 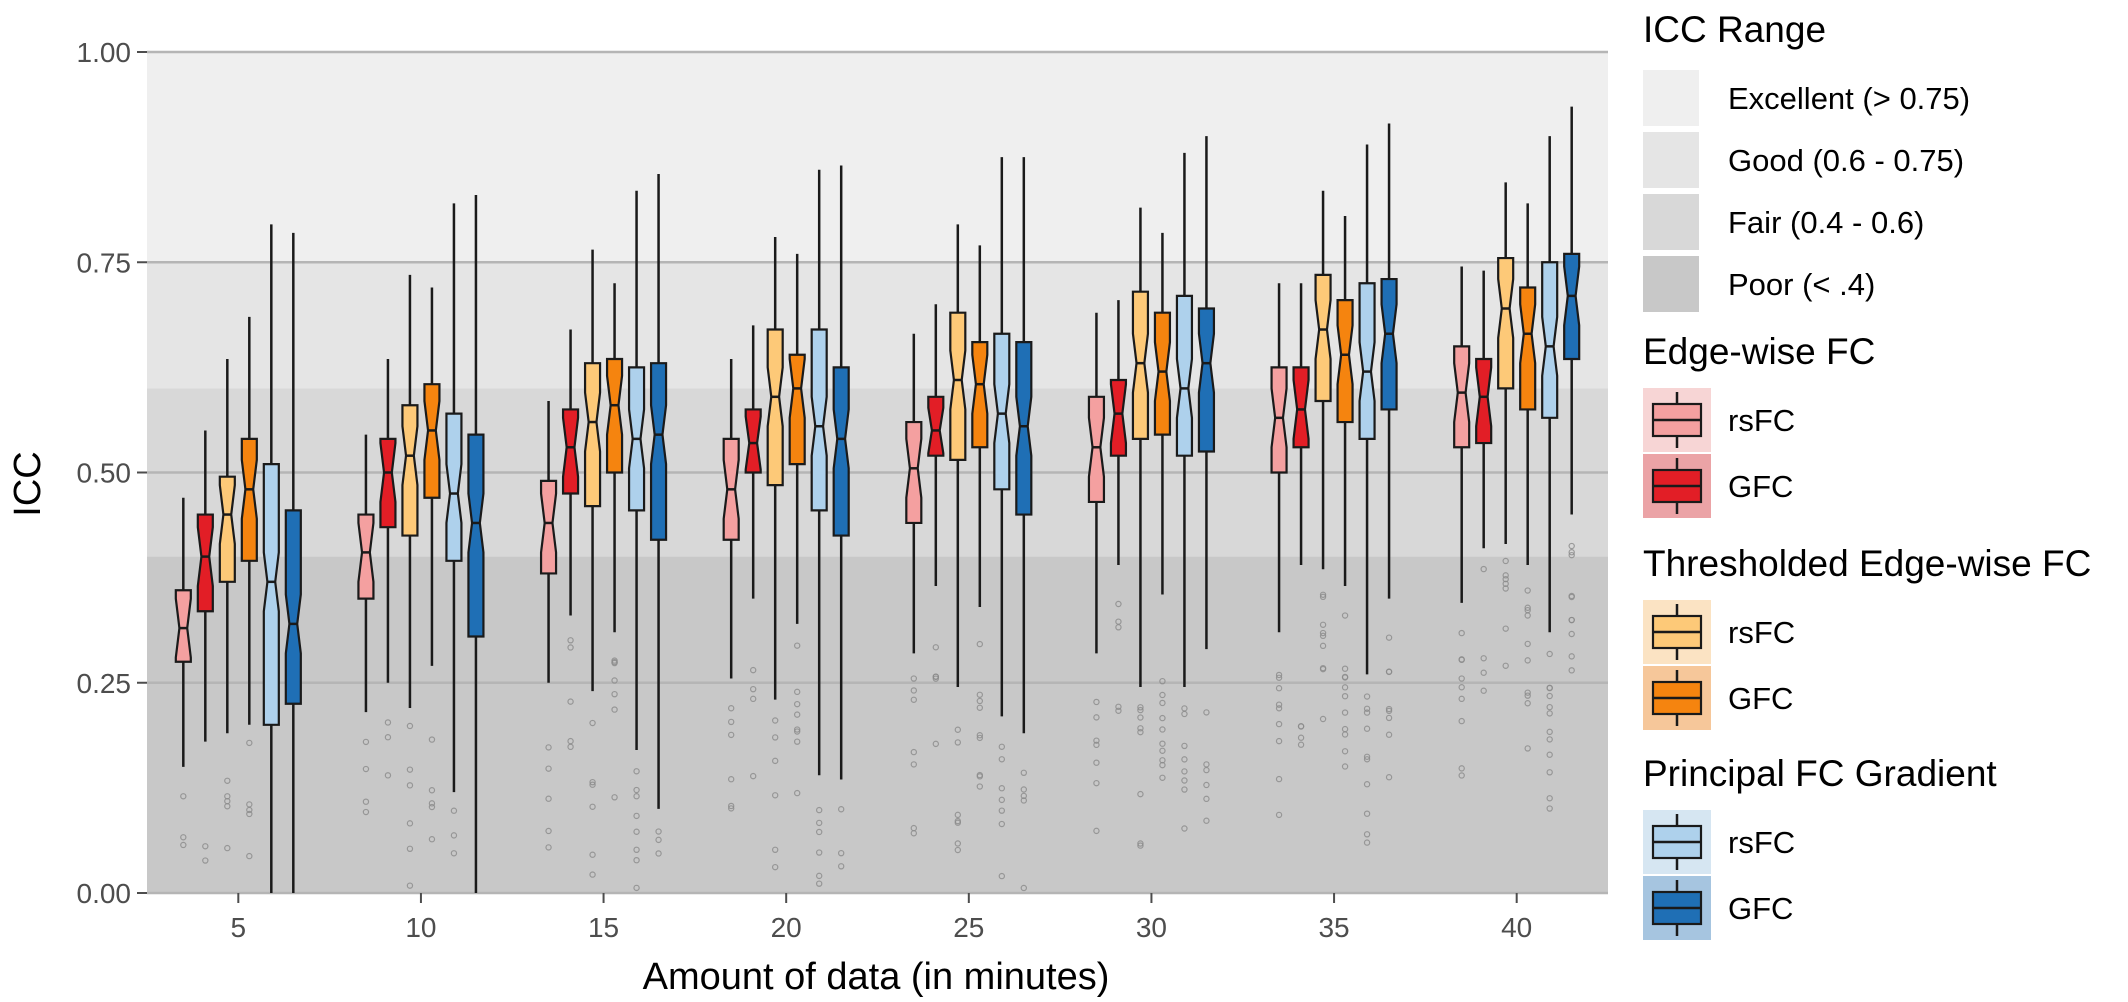 I want to click on boxplot-s1-c6, so click(x=1301, y=424).